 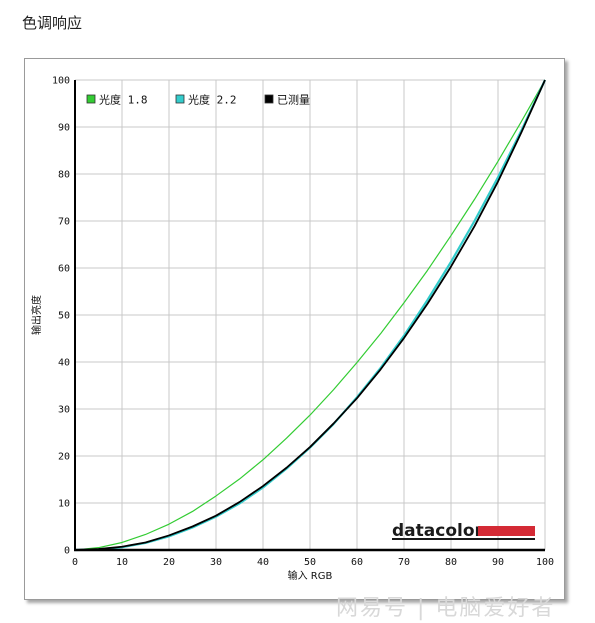 What do you see at coordinates (61, 81) in the screenshot?
I see `y-tick-label: 100` at bounding box center [61, 81].